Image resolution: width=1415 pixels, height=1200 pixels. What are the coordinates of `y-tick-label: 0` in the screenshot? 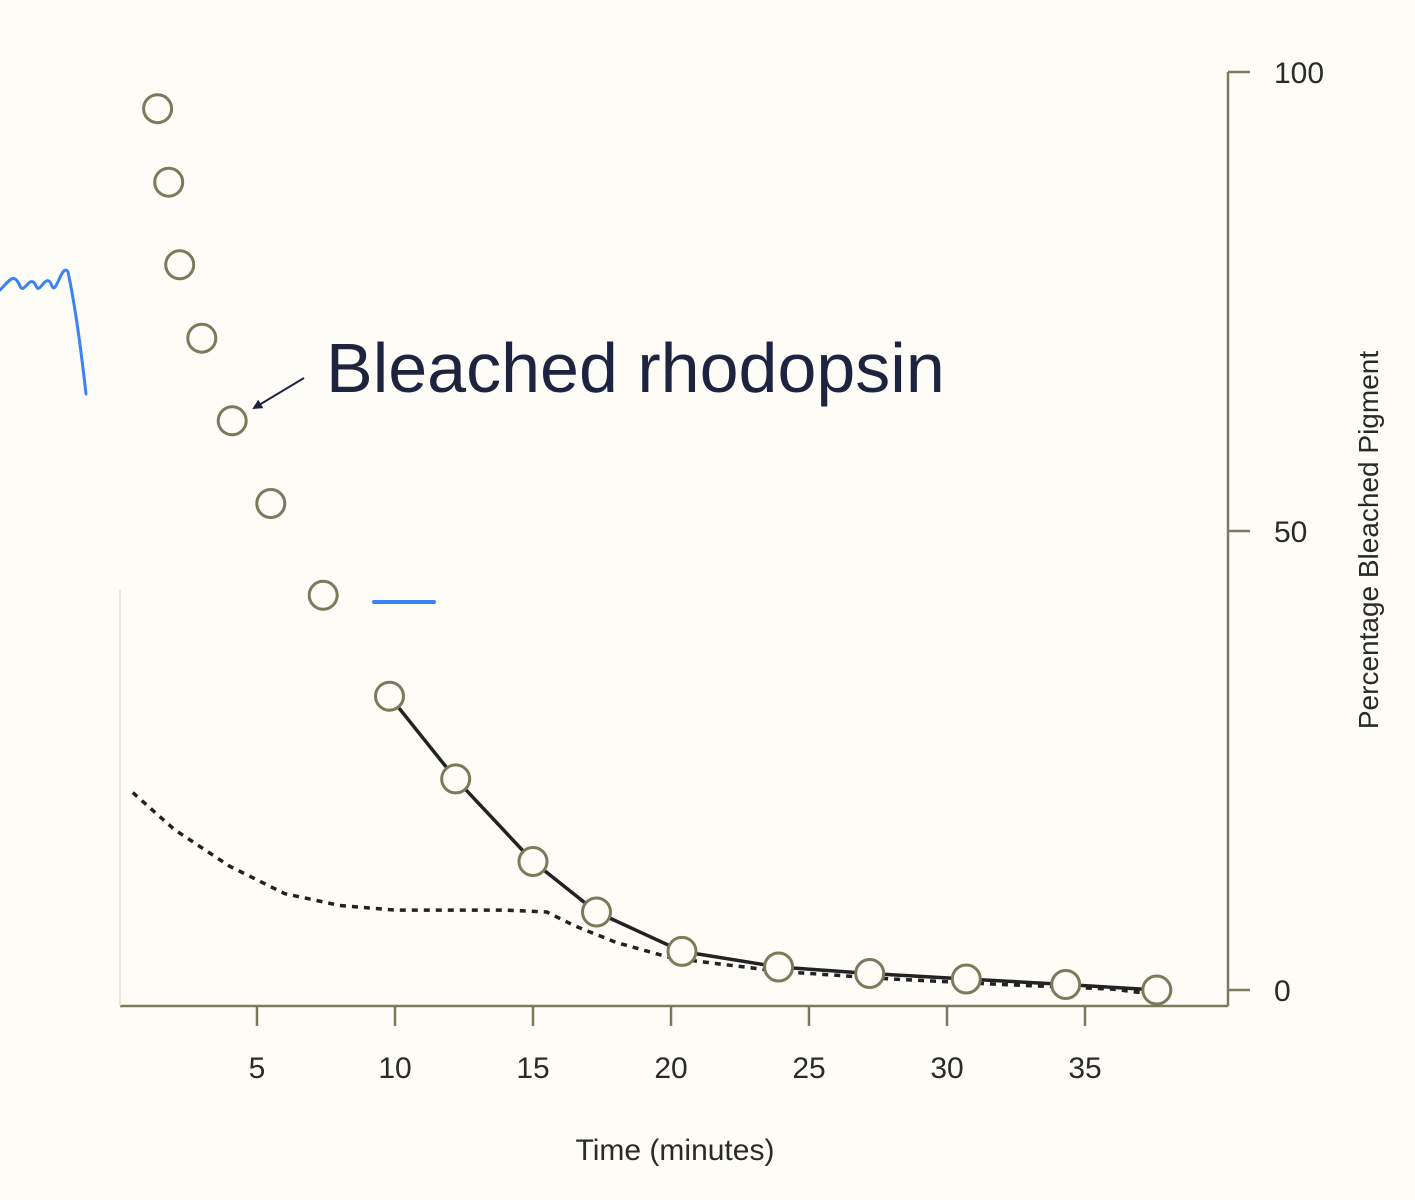 It's located at (1282, 991).